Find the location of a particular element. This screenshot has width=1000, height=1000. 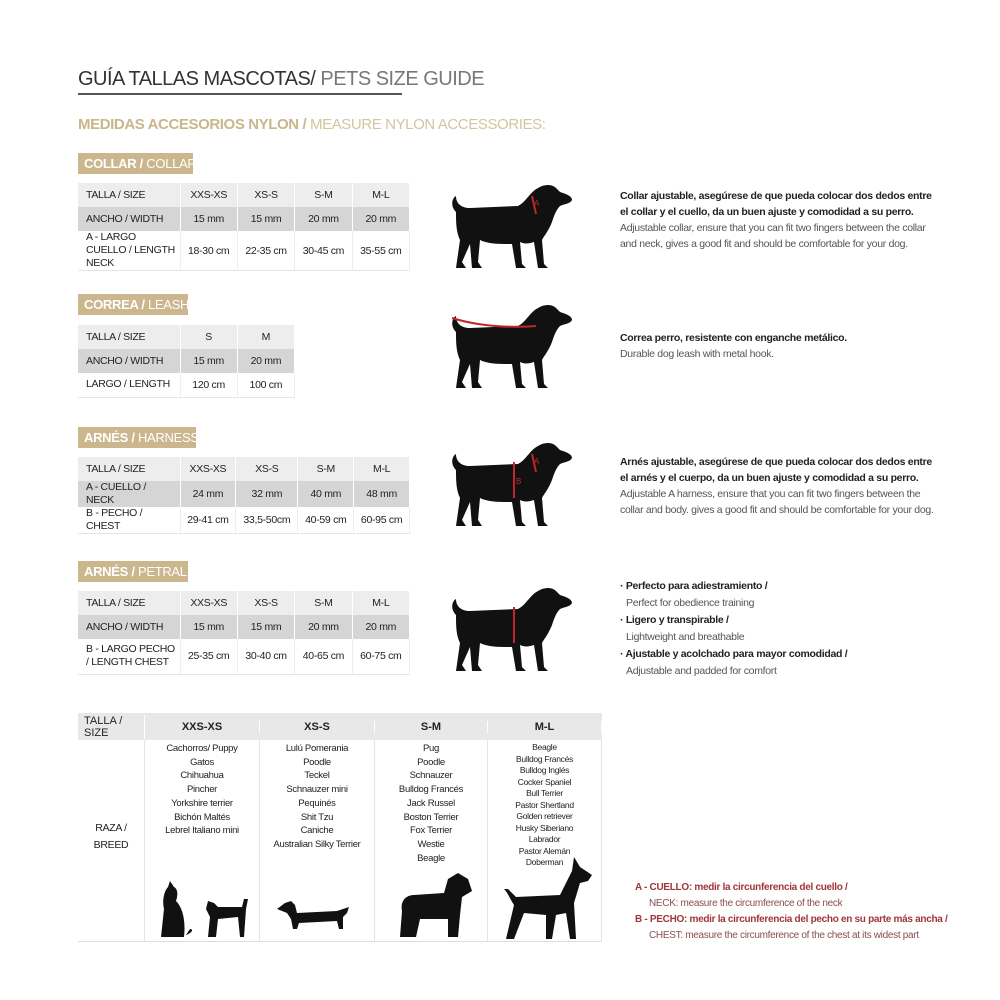

dog-petral-illustration is located at coordinates (513, 630).